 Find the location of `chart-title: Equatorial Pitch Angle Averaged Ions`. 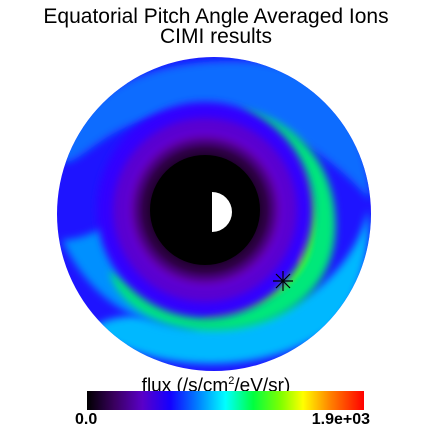

chart-title: Equatorial Pitch Angle Averaged Ions is located at coordinates (216, 16).